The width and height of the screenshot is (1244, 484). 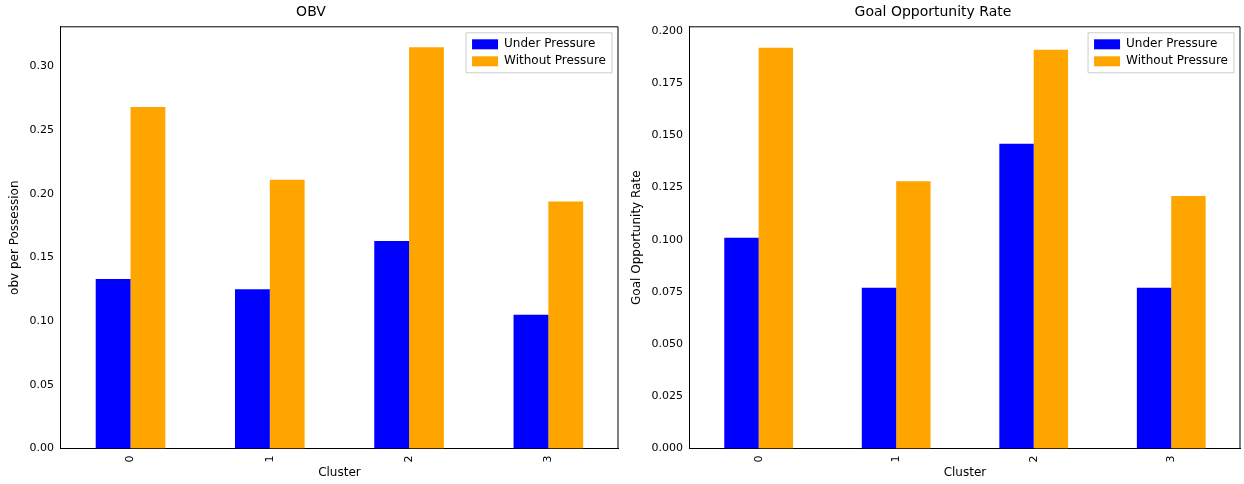 I want to click on y-tick-label: 0.125, so click(x=667, y=187).